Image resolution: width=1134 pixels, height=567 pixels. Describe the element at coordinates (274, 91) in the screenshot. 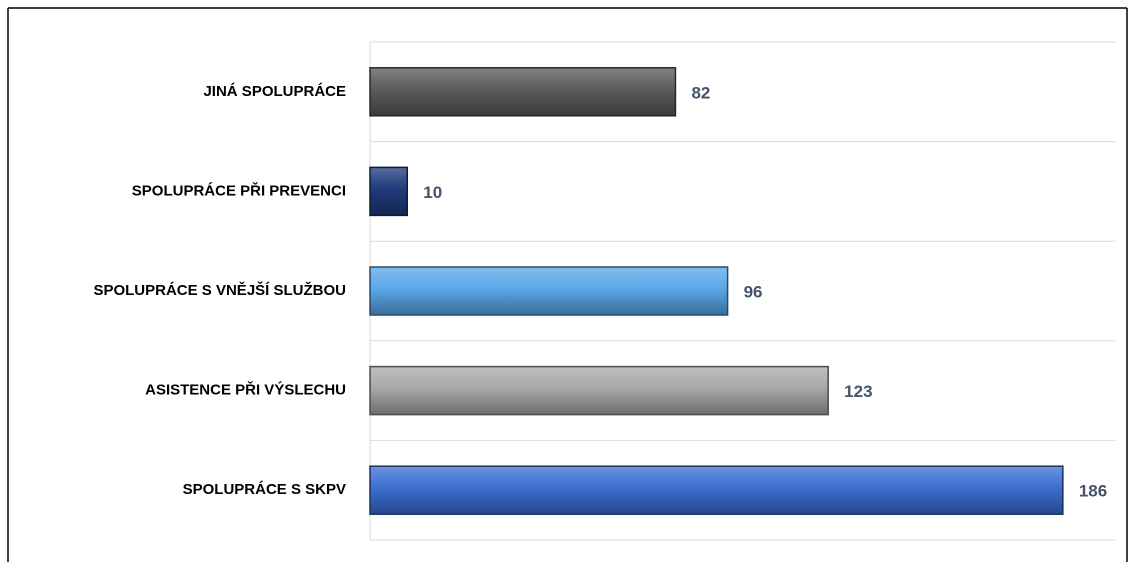

I see `category-label: JINÁ SPOLUPRÁCE` at that location.